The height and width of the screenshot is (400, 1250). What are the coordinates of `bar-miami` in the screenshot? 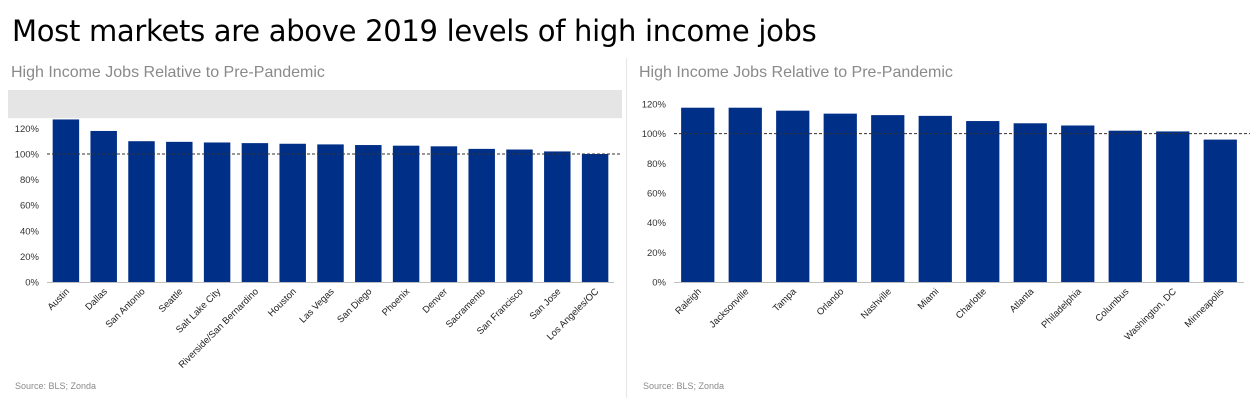 It's located at (935, 198).